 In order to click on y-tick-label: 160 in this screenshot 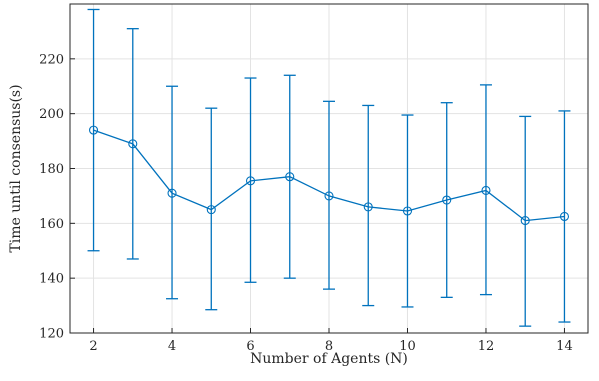, I will do `click(51, 224)`.